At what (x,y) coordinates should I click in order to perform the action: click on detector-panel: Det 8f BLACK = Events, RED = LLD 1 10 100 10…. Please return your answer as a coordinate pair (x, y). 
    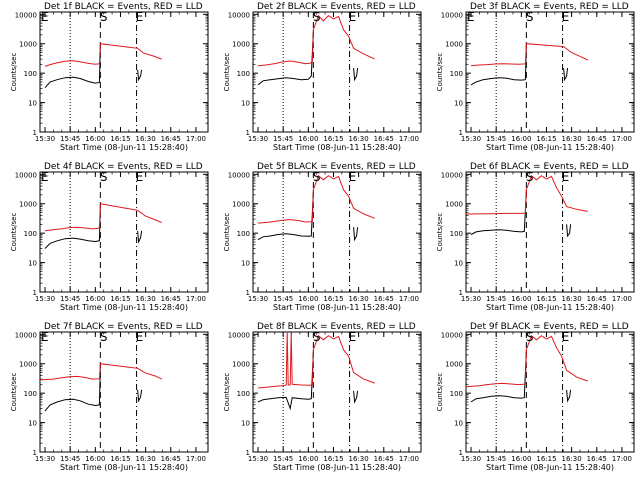
    Looking at the image, I should click on (322, 397).